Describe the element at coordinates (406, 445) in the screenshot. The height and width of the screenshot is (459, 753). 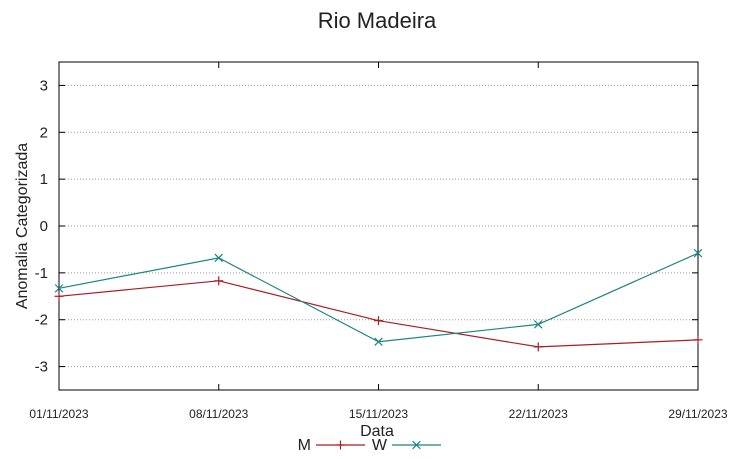
I see `legend-item-w: W` at that location.